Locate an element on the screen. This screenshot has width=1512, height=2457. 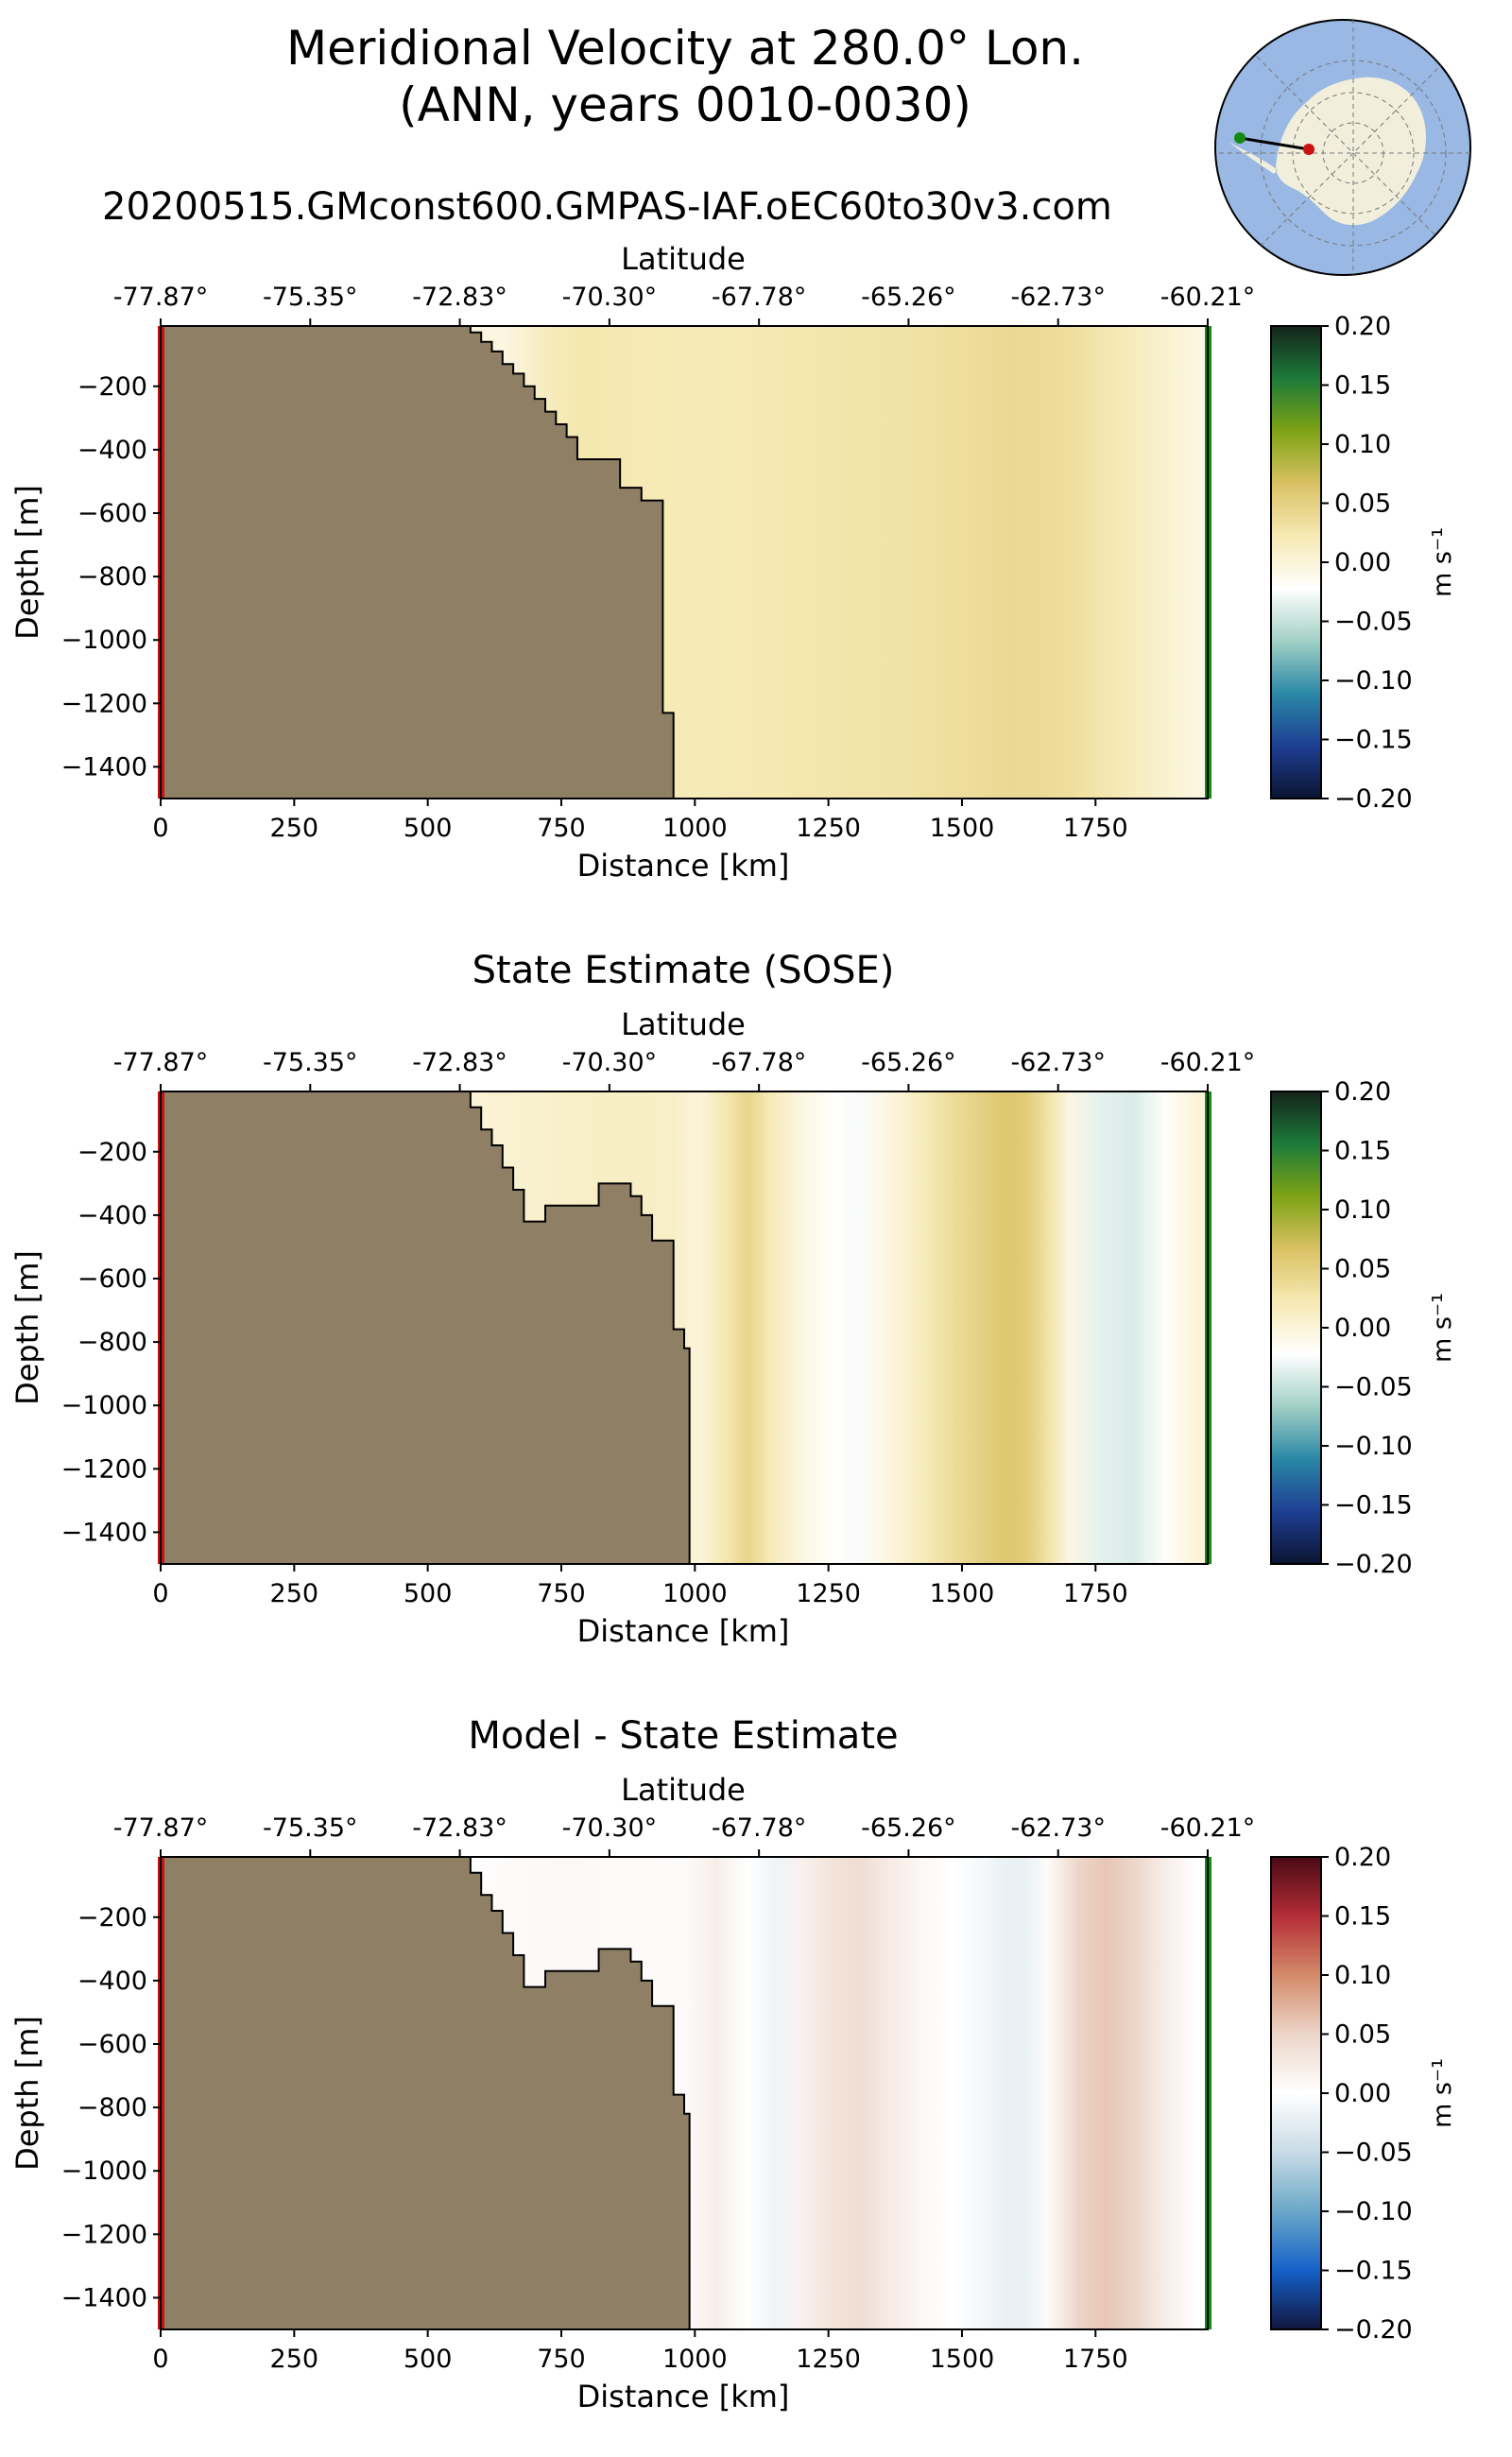
antarctica-polar-map-icon is located at coordinates (1342, 147).